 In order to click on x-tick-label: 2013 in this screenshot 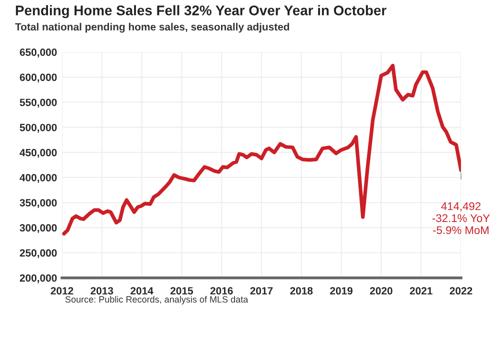, I will do `click(102, 291)`.